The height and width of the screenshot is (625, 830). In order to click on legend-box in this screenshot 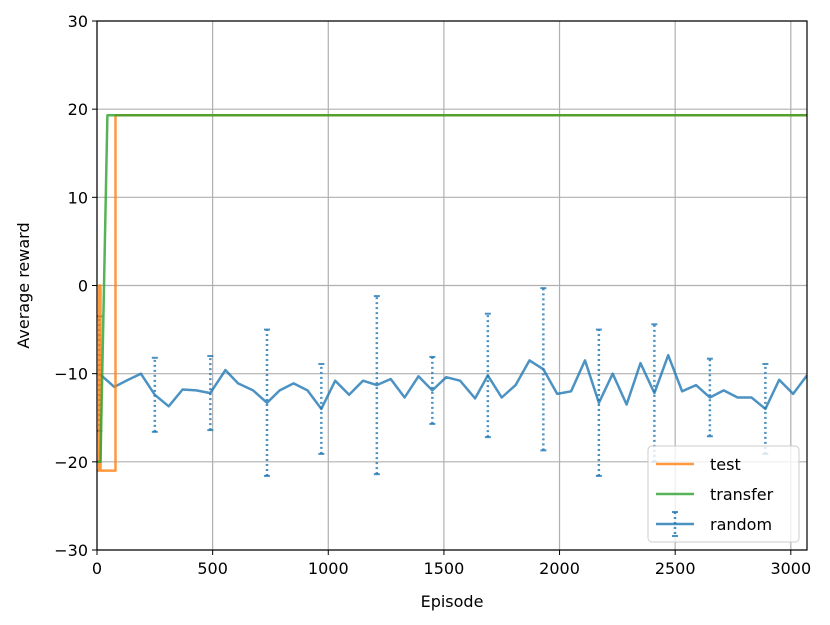, I will do `click(723, 494)`.